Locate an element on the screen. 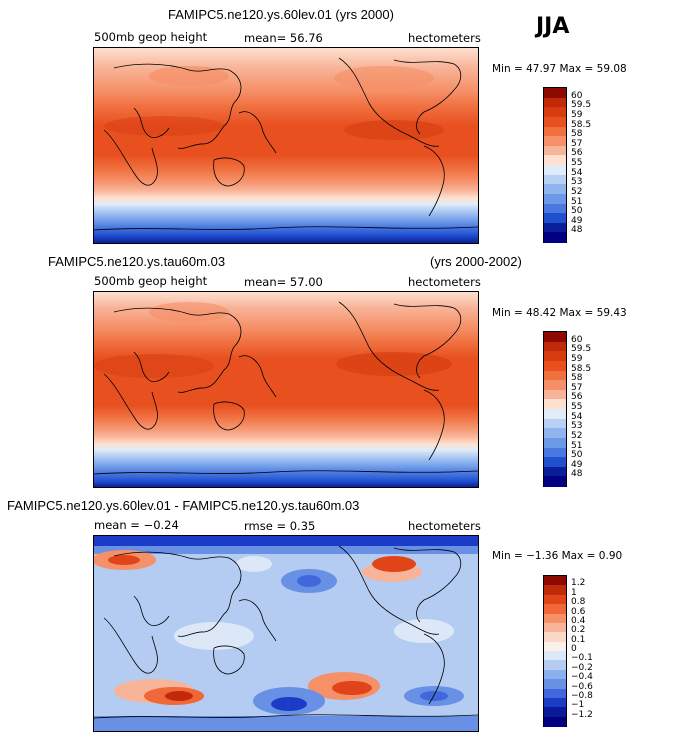 This screenshot has width=694, height=740. colorbar-tick-label: 50 is located at coordinates (577, 455).